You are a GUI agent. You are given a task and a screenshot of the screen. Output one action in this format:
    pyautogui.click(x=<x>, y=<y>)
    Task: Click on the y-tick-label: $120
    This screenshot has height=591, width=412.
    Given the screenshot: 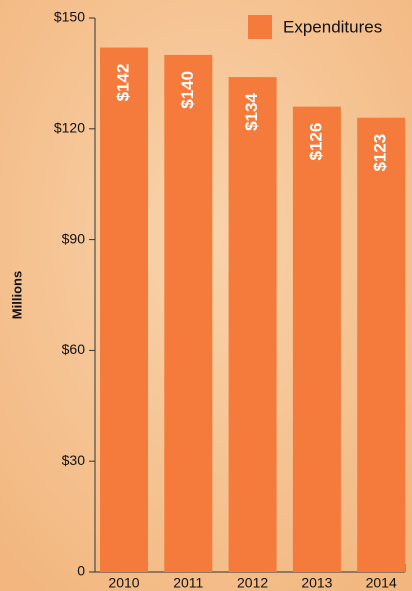 What is the action you would take?
    pyautogui.click(x=69, y=128)
    